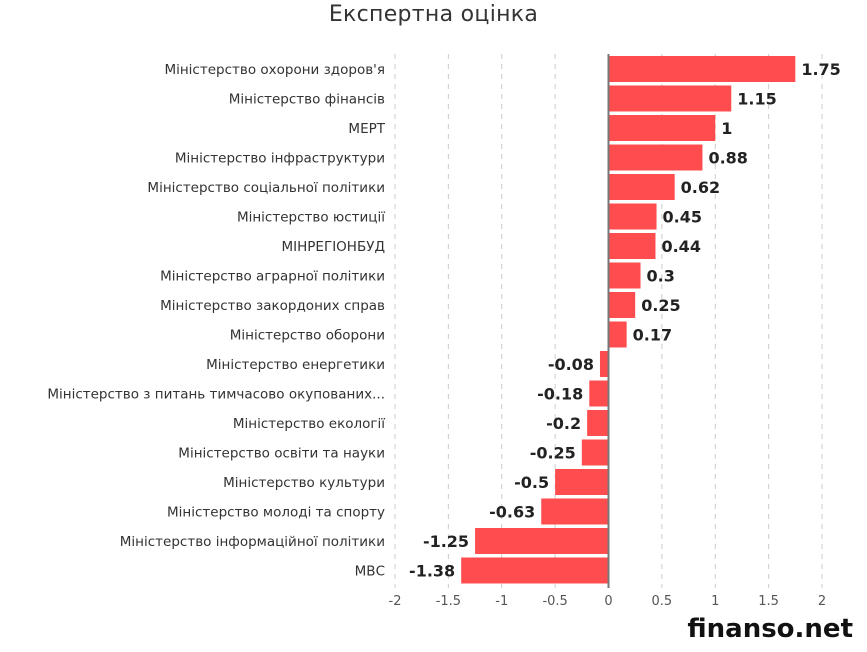  I want to click on data-label: -0.25, so click(553, 453).